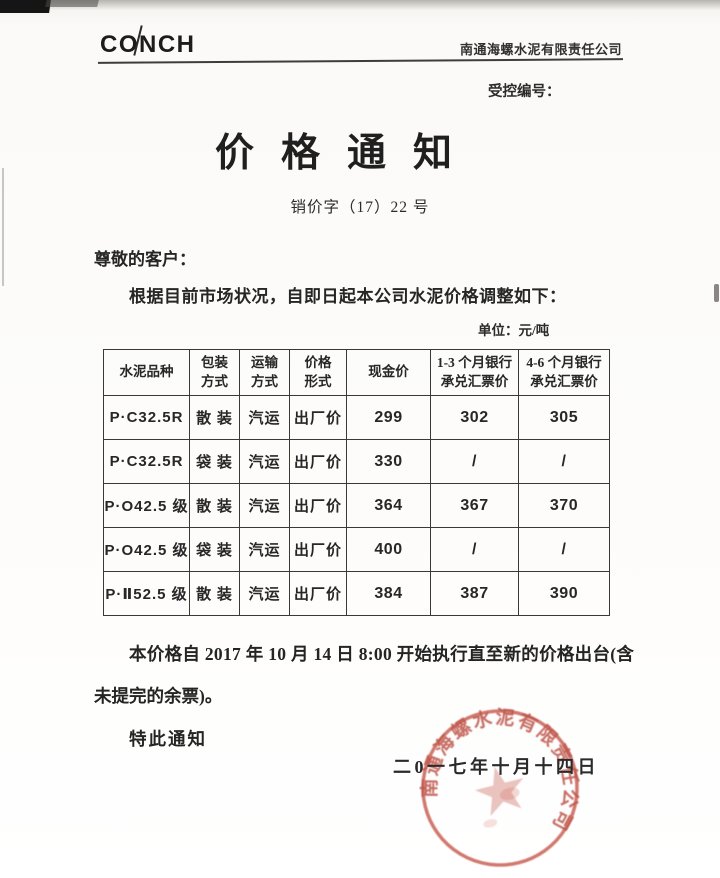  What do you see at coordinates (388, 461) in the screenshot?
I see `table-cell: 330` at bounding box center [388, 461].